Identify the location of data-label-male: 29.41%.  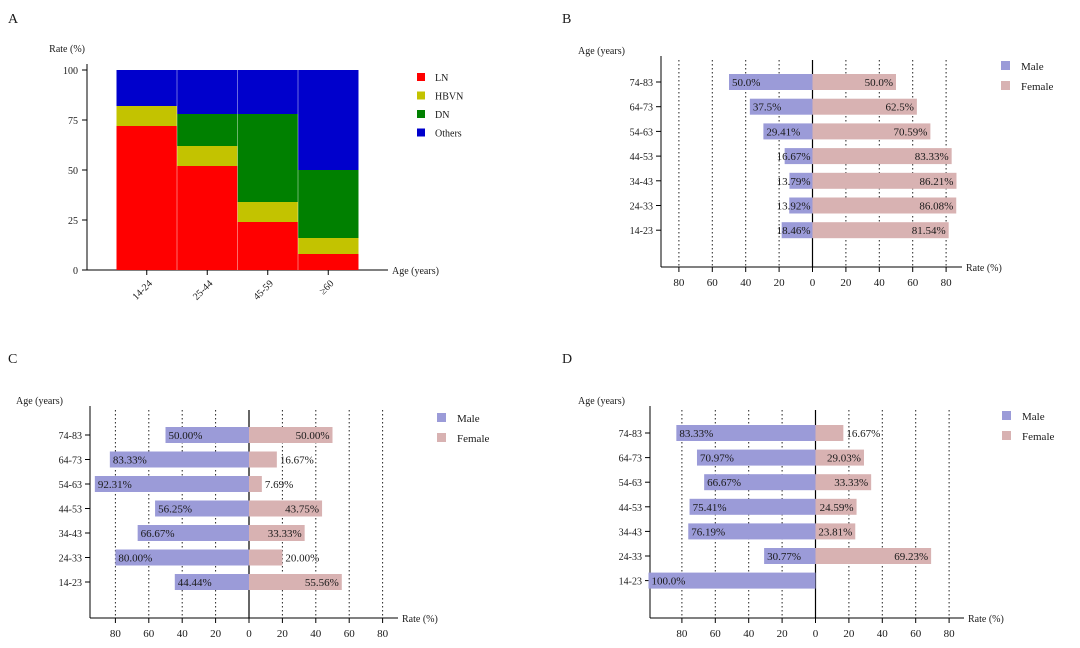
(783, 132).